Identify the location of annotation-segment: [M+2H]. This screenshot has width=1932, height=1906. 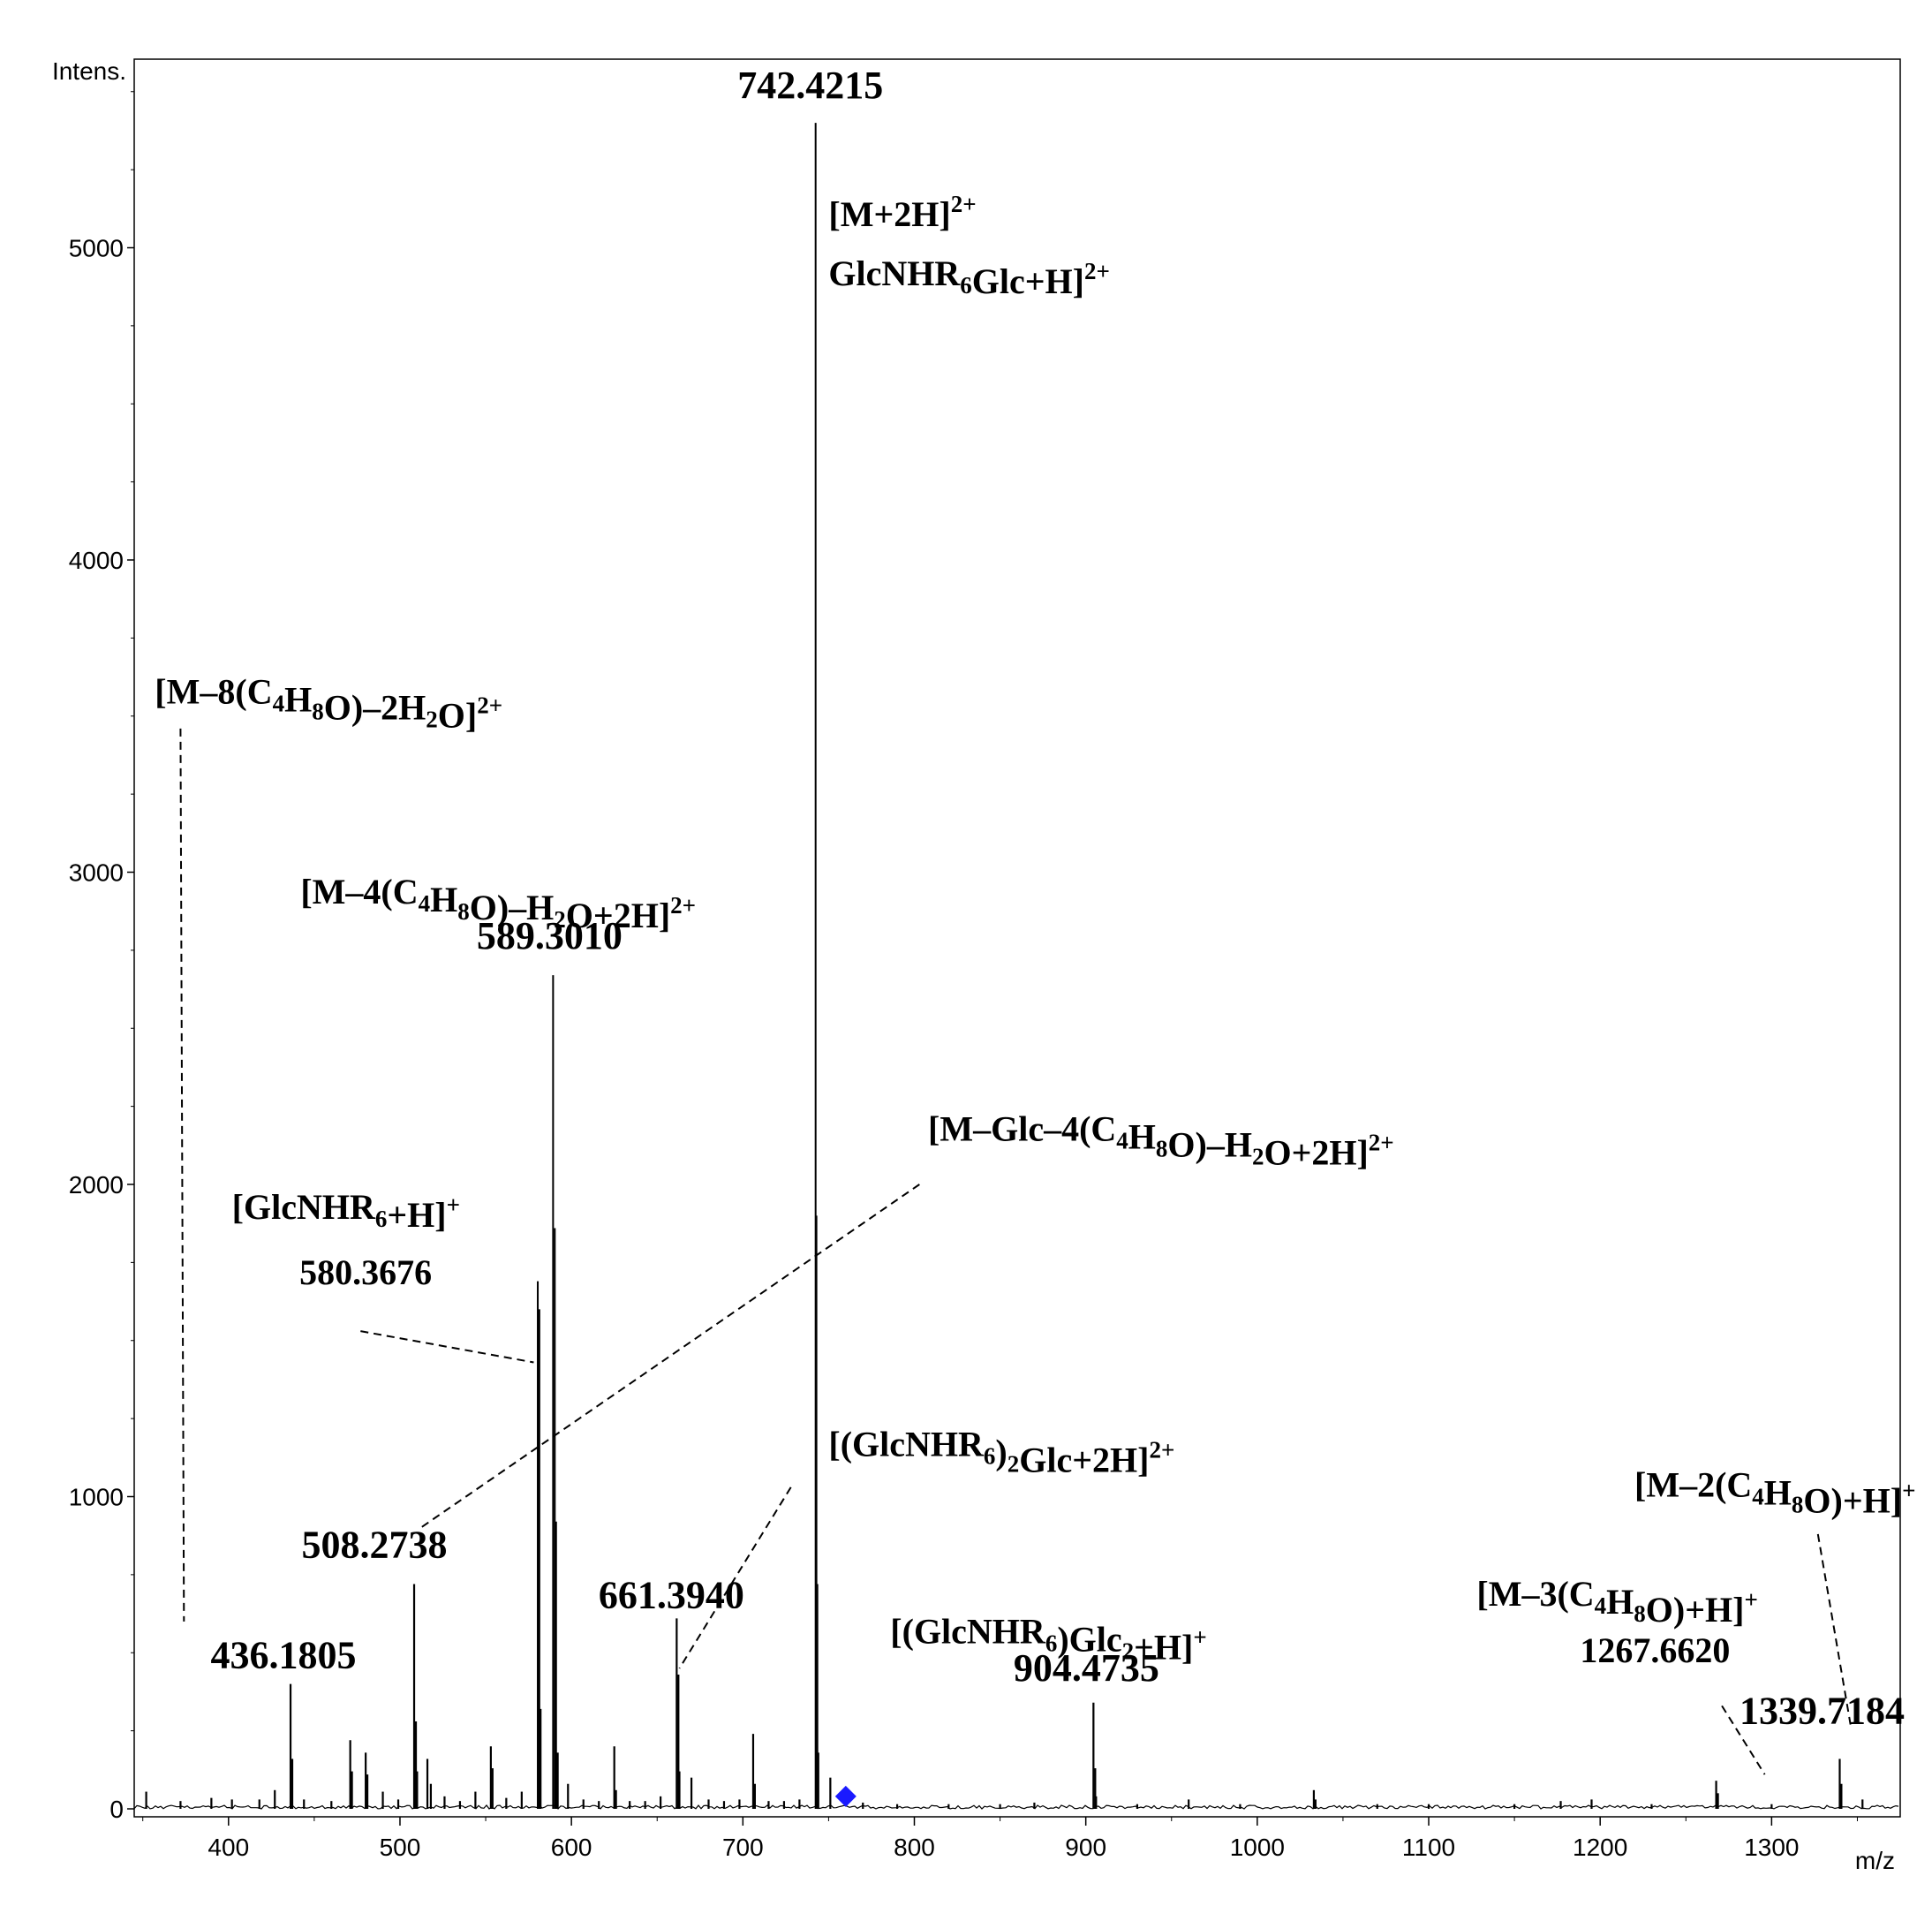
(889, 214).